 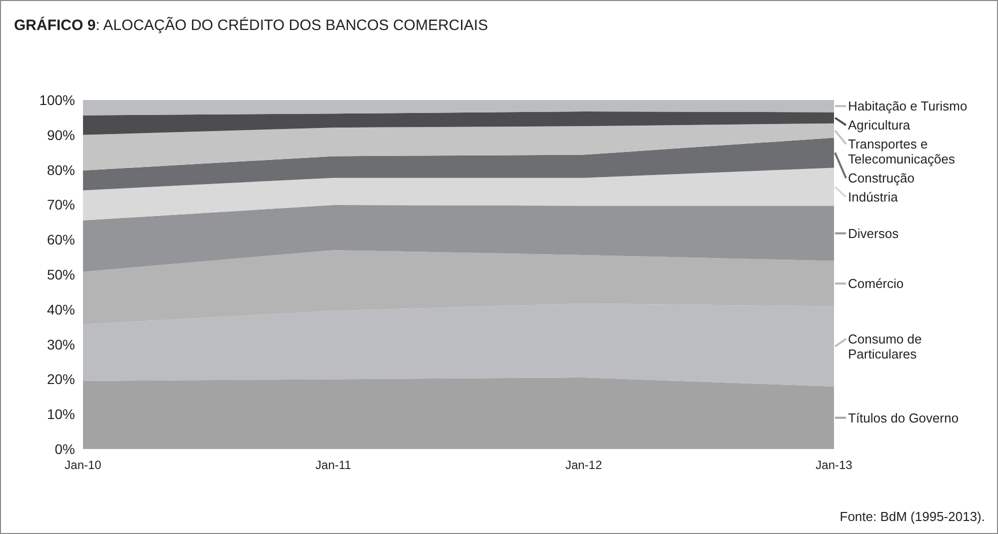 I want to click on x-tick-label: Jan-13, so click(x=834, y=465).